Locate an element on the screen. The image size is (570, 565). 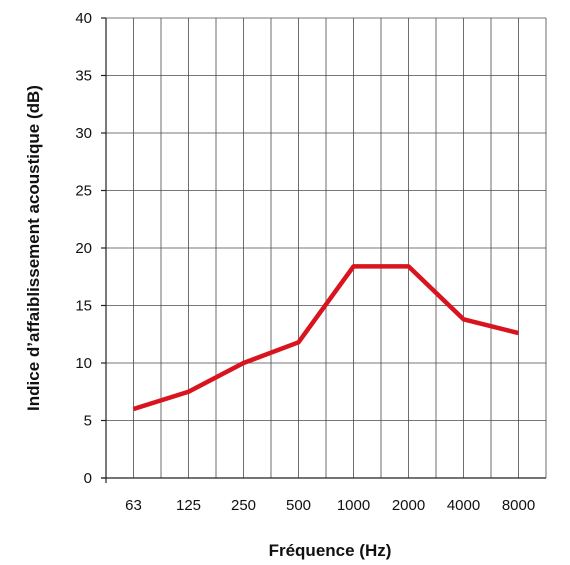
x-tick-label-8000: 8000 is located at coordinates (518, 505).